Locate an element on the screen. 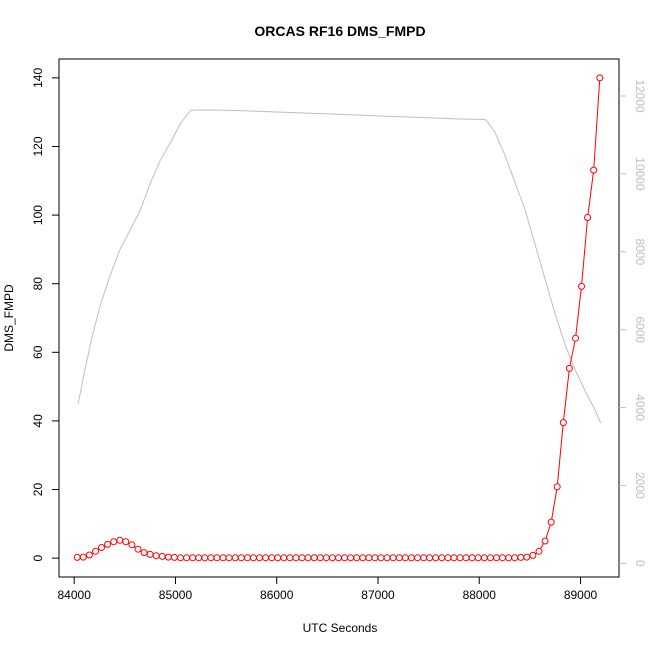 This screenshot has height=650, width=650. y2-tick-label: 4000 is located at coordinates (640, 407).